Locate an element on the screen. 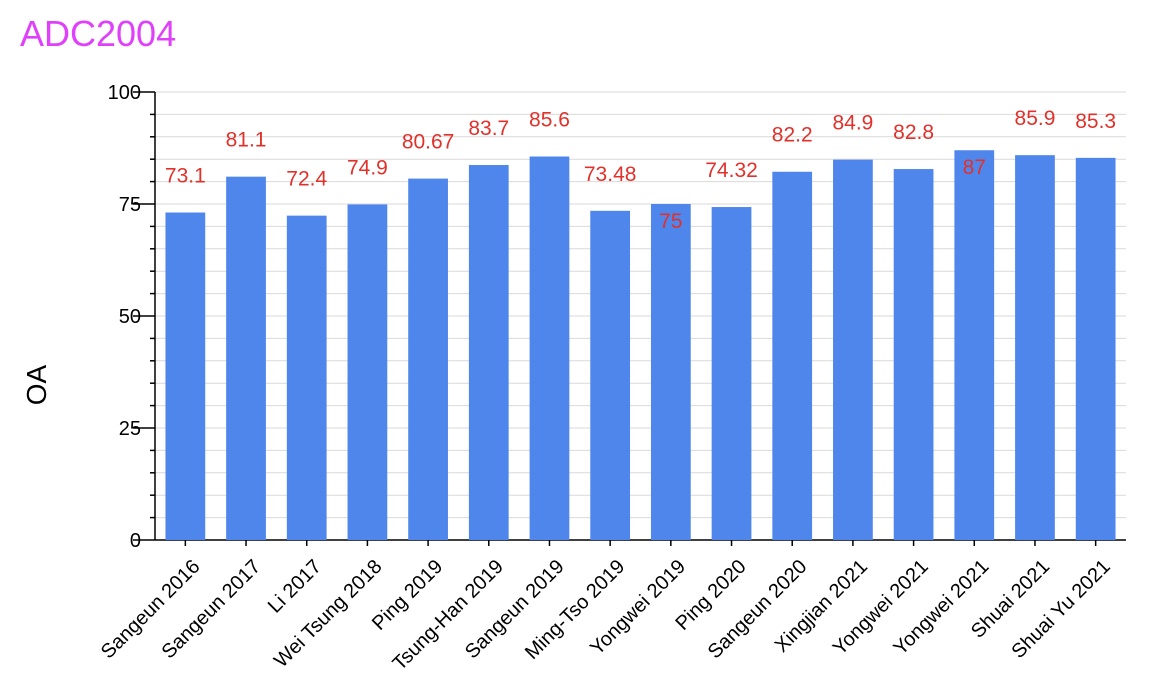  data-label: 74.9 is located at coordinates (367, 167).